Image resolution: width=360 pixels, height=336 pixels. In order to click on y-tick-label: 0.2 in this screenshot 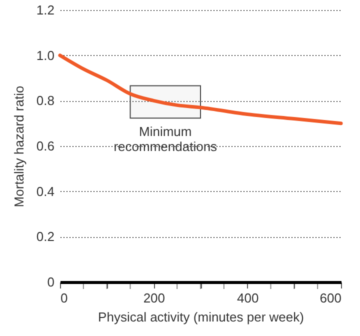, I will do `click(45, 236)`.